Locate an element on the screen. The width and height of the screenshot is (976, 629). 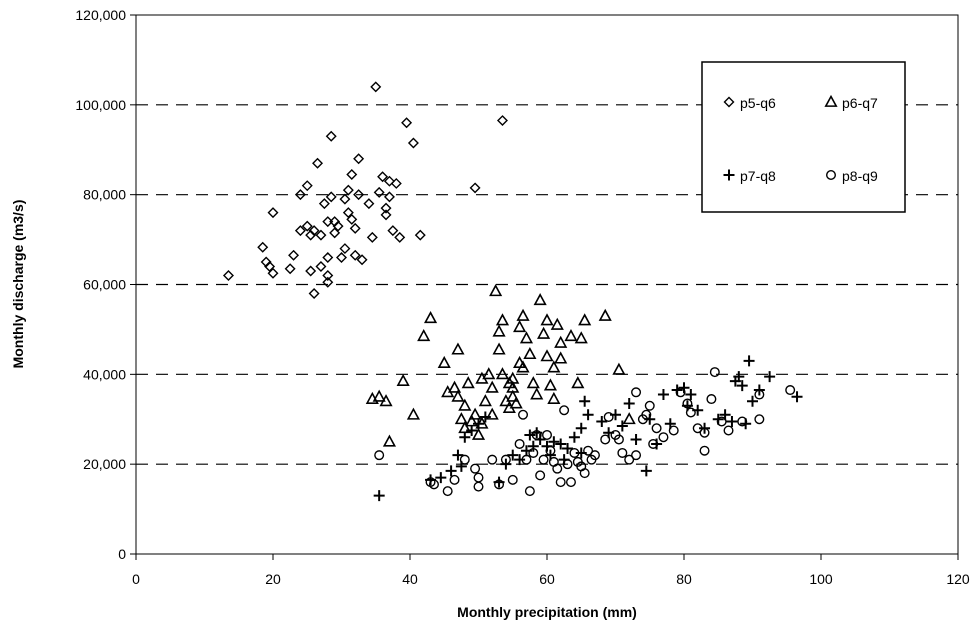
legend: p5-q6 p6-q7 p7-q8 p8-q9 is located at coordinates (803, 137).